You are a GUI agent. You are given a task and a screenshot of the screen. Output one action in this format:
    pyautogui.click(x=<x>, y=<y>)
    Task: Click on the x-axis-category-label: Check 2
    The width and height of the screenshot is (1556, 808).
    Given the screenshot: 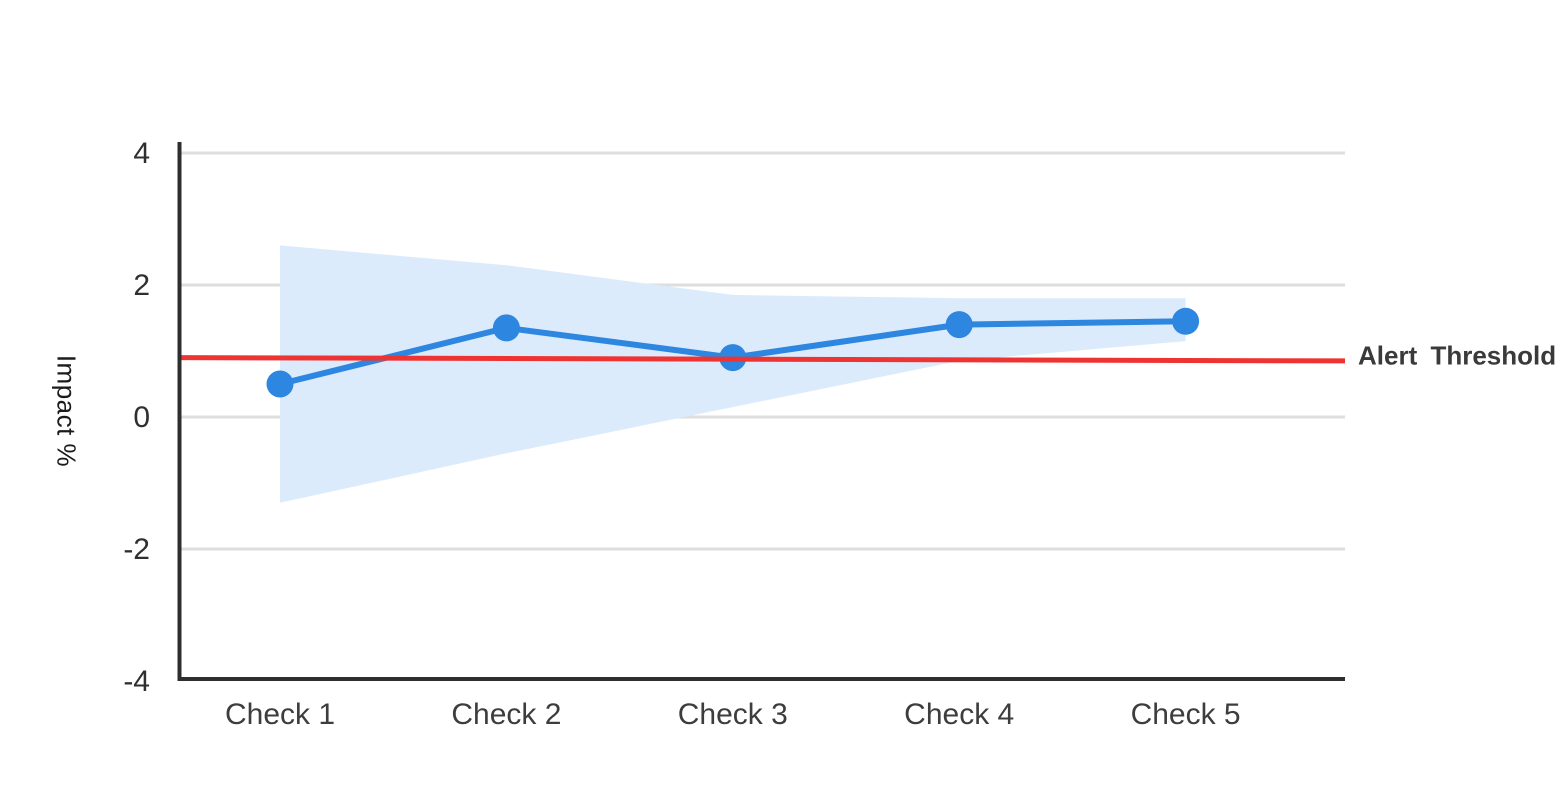 What is the action you would take?
    pyautogui.click(x=506, y=714)
    